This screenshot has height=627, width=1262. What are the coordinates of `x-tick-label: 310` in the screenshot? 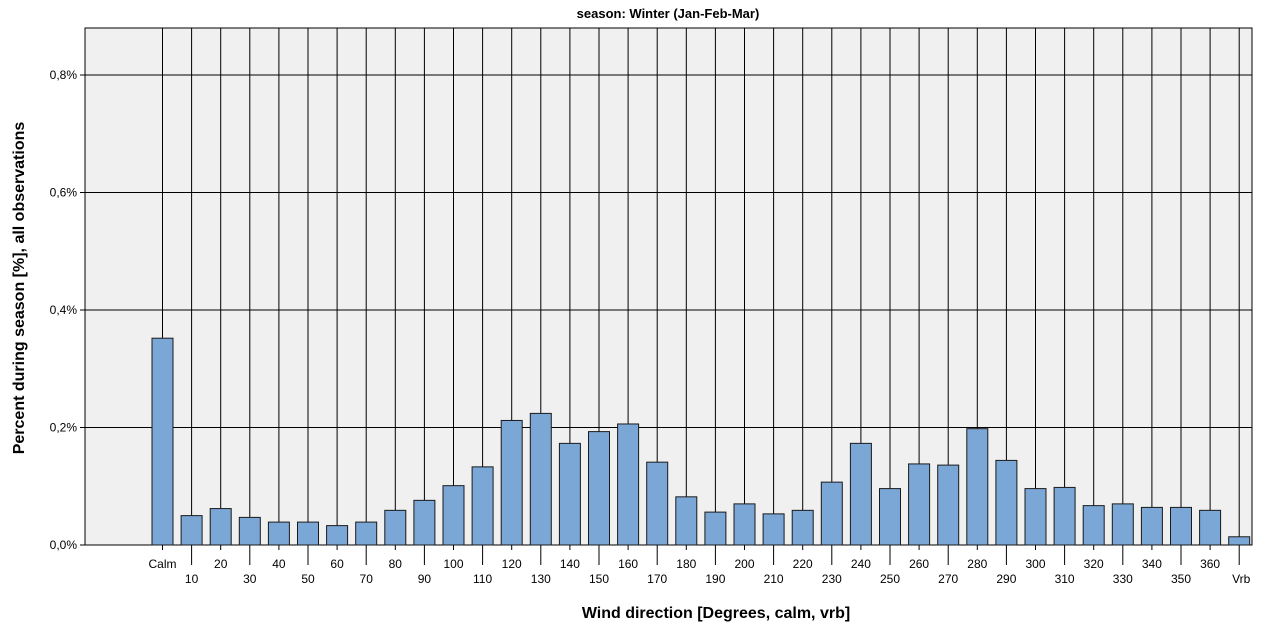 It's located at (1065, 579).